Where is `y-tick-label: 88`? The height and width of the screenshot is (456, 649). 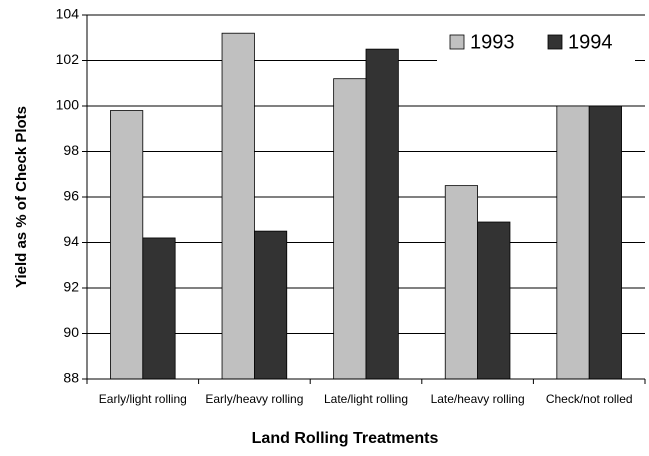
y-tick-label: 88 is located at coordinates (71, 378).